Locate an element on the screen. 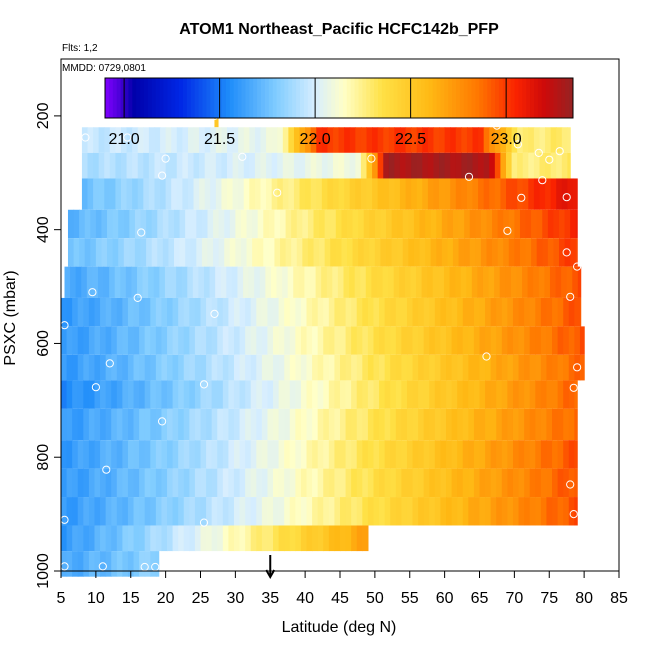 The height and width of the screenshot is (655, 650). sample-point is located at coordinates (204, 384).